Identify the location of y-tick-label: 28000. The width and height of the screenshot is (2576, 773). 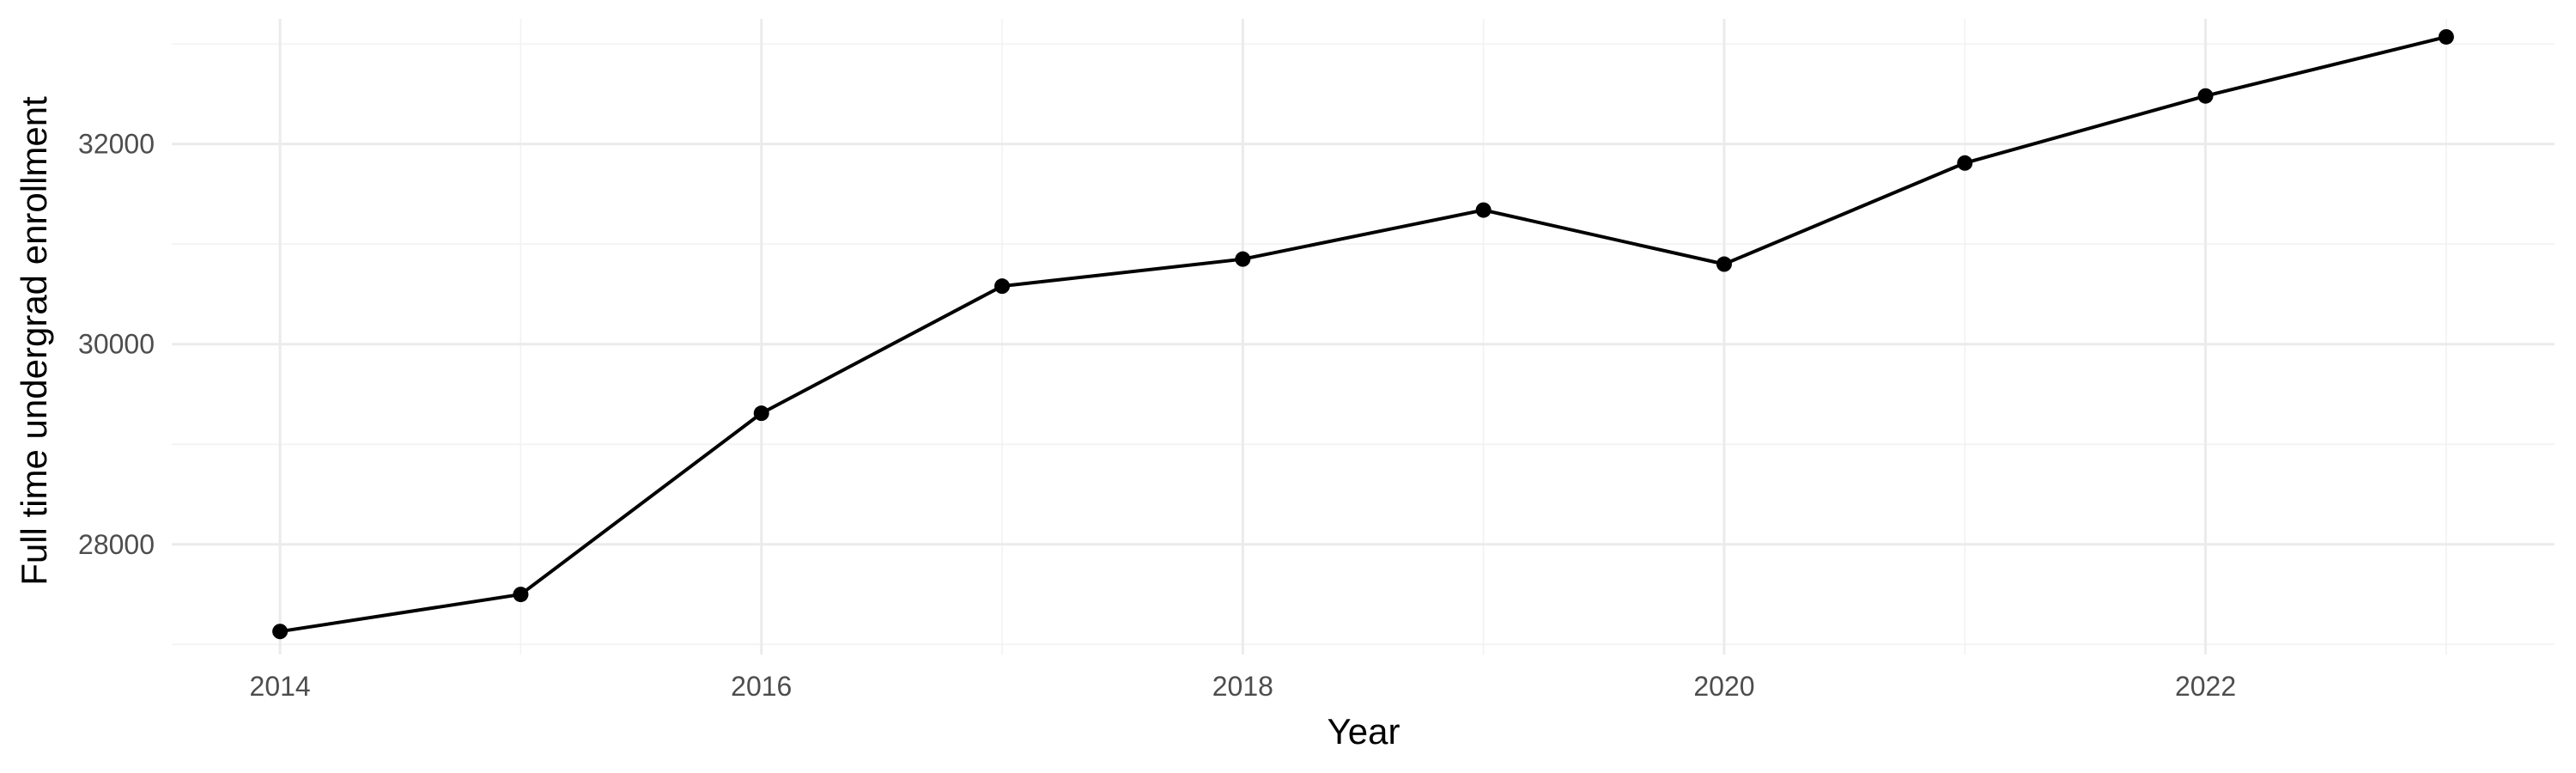
(117, 544).